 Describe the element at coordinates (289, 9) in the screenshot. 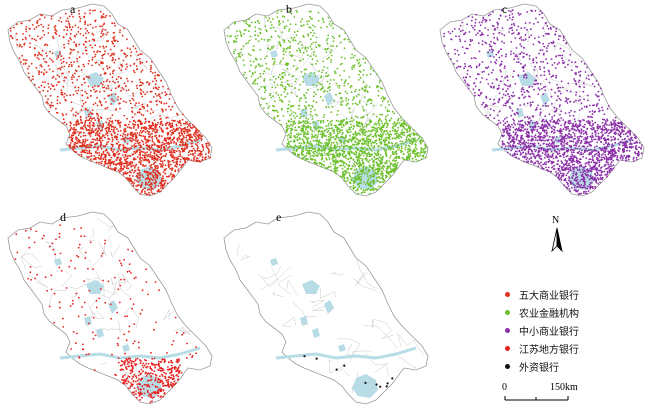

I see `panel-label-b: b` at that location.